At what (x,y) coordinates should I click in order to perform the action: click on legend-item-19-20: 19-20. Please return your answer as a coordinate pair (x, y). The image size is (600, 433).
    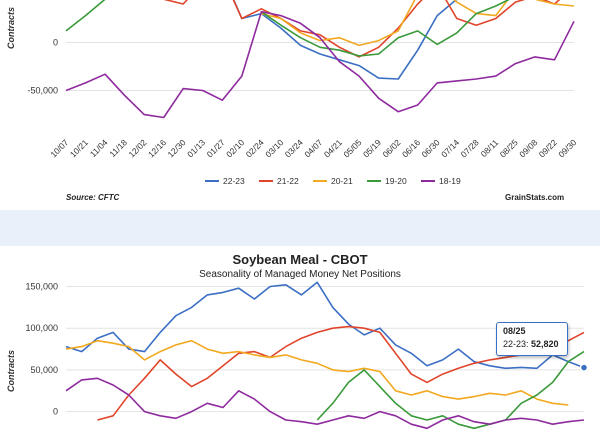
    Looking at the image, I should click on (387, 181).